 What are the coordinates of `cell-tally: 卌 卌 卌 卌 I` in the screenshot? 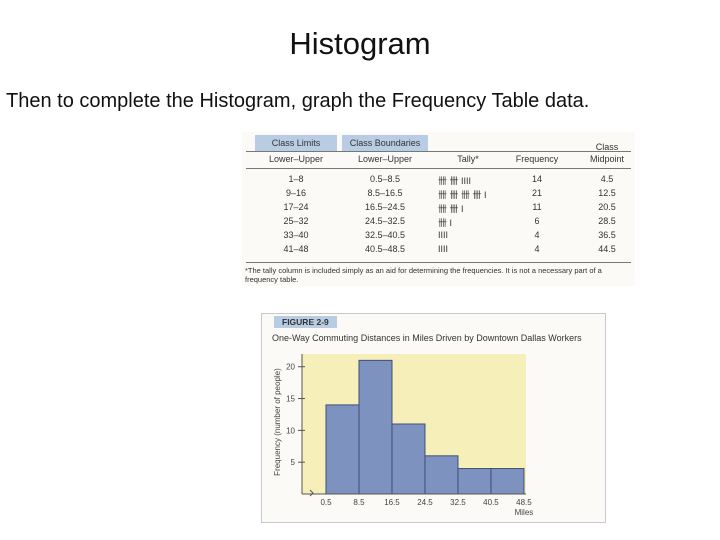 It's located at (462, 195).